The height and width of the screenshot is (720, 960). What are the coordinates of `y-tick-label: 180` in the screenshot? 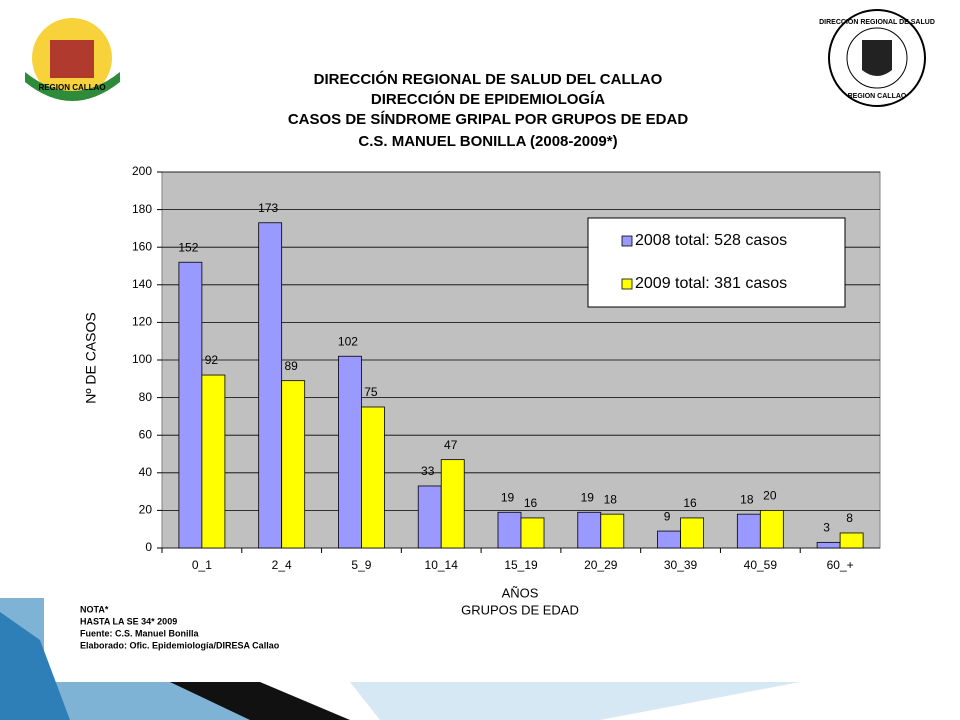 It's located at (142, 209).